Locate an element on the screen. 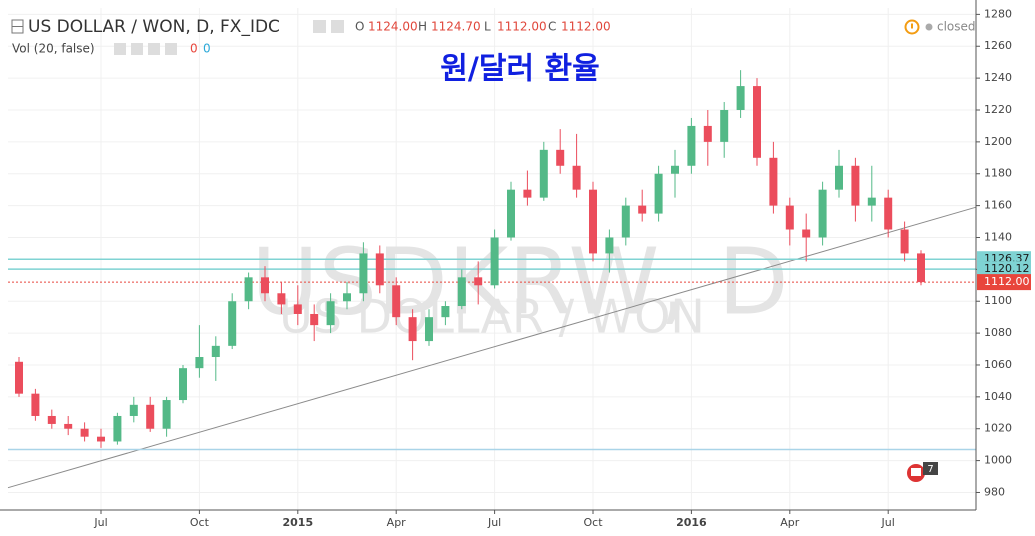 Image resolution: width=1035 pixels, height=536 pixels. events-badge-count: 7 is located at coordinates (930, 469).